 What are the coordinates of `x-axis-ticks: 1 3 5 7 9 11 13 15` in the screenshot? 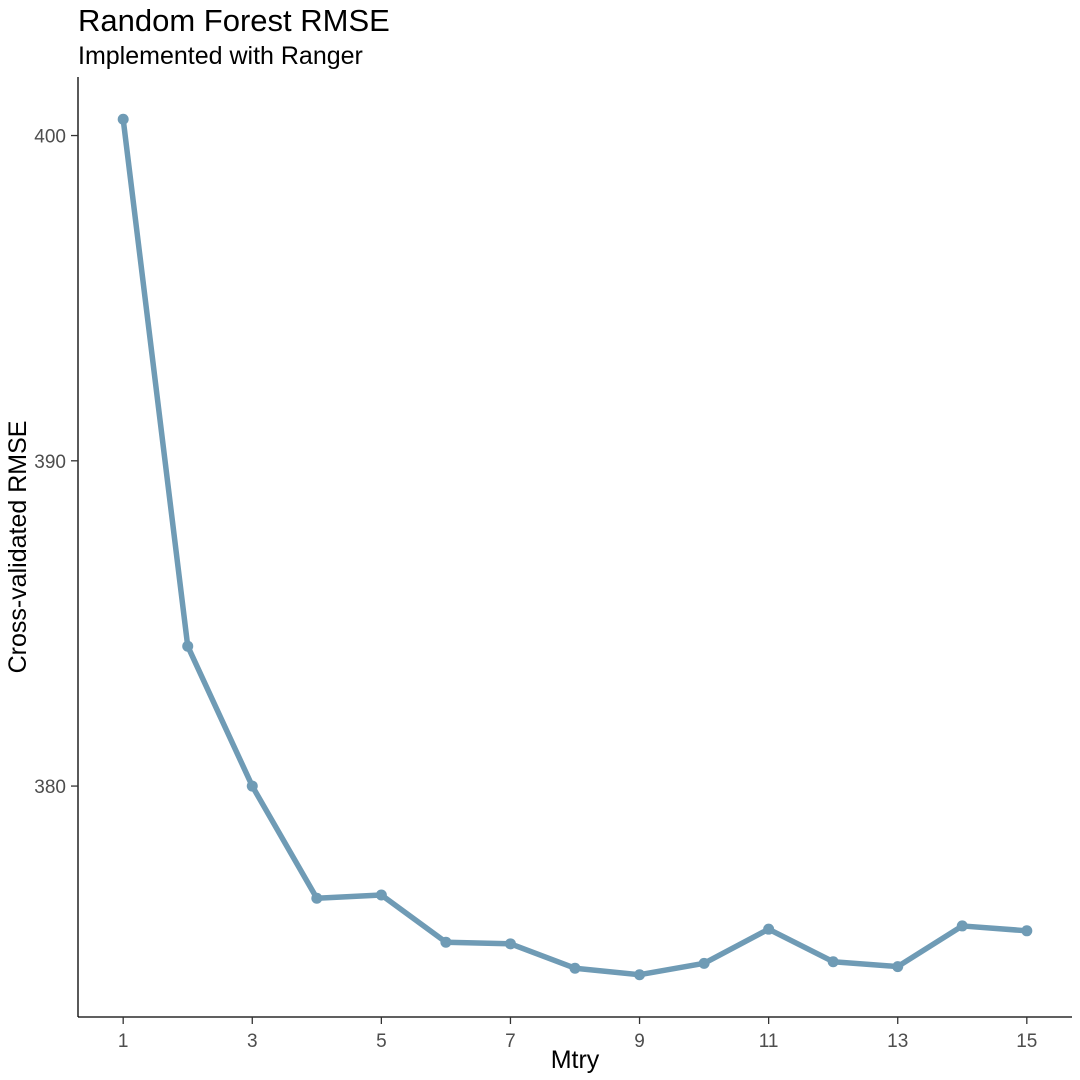 It's located at (577, 1034).